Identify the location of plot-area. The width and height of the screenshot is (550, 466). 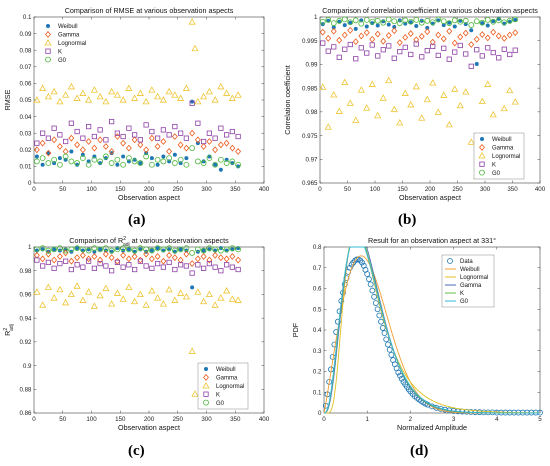
(432, 330).